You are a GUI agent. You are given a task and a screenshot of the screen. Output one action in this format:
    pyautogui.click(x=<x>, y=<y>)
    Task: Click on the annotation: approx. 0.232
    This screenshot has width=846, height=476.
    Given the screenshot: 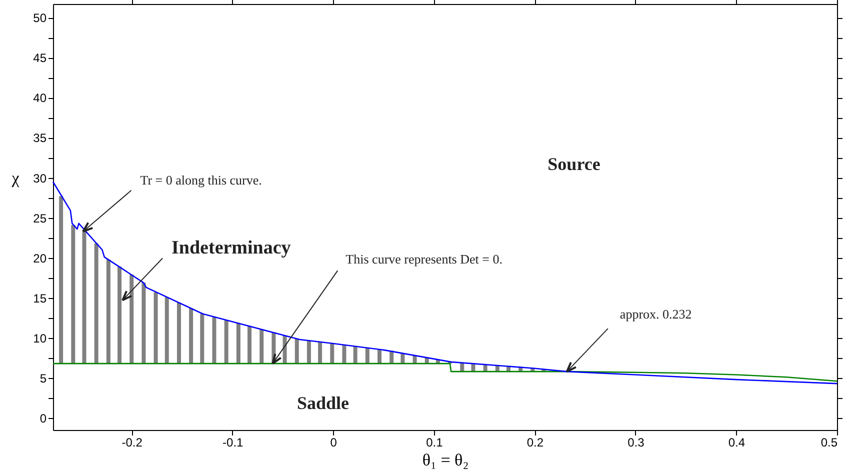 What is the action you would take?
    pyautogui.click(x=656, y=314)
    